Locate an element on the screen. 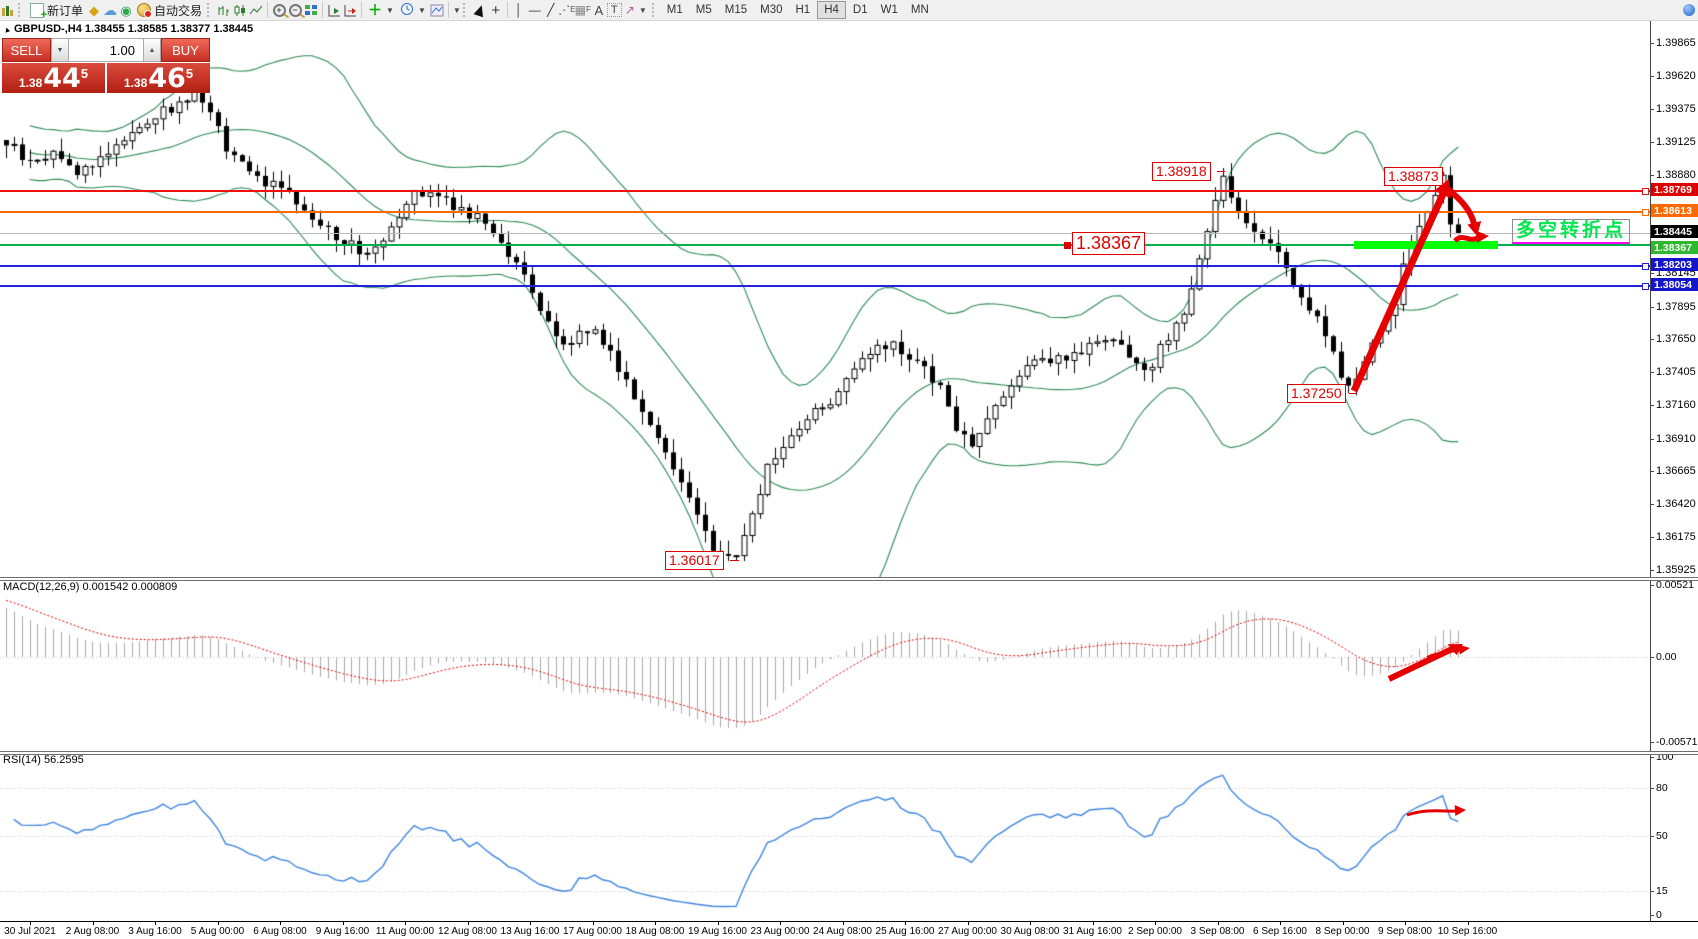 The image size is (1698, 939). help-sphere-icon is located at coordinates (1689, 10).